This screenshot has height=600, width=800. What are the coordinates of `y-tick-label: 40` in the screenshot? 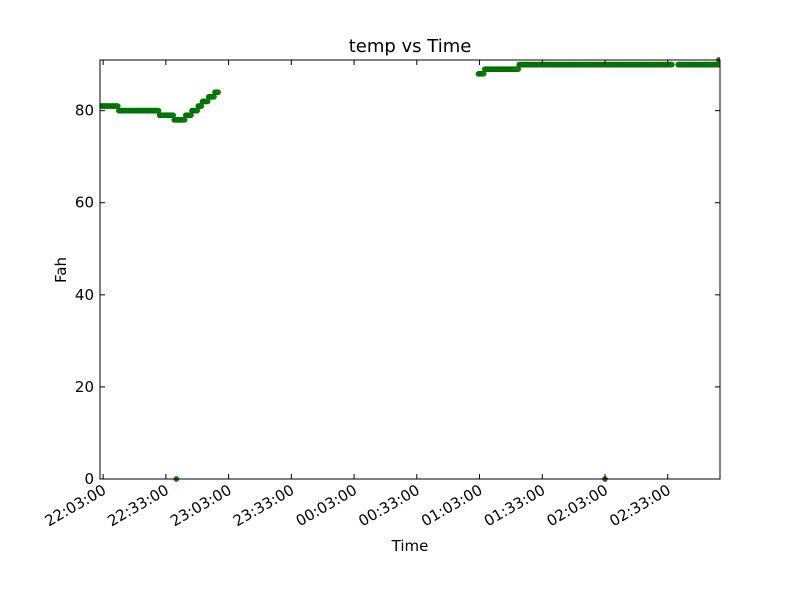 It's located at (84, 295).